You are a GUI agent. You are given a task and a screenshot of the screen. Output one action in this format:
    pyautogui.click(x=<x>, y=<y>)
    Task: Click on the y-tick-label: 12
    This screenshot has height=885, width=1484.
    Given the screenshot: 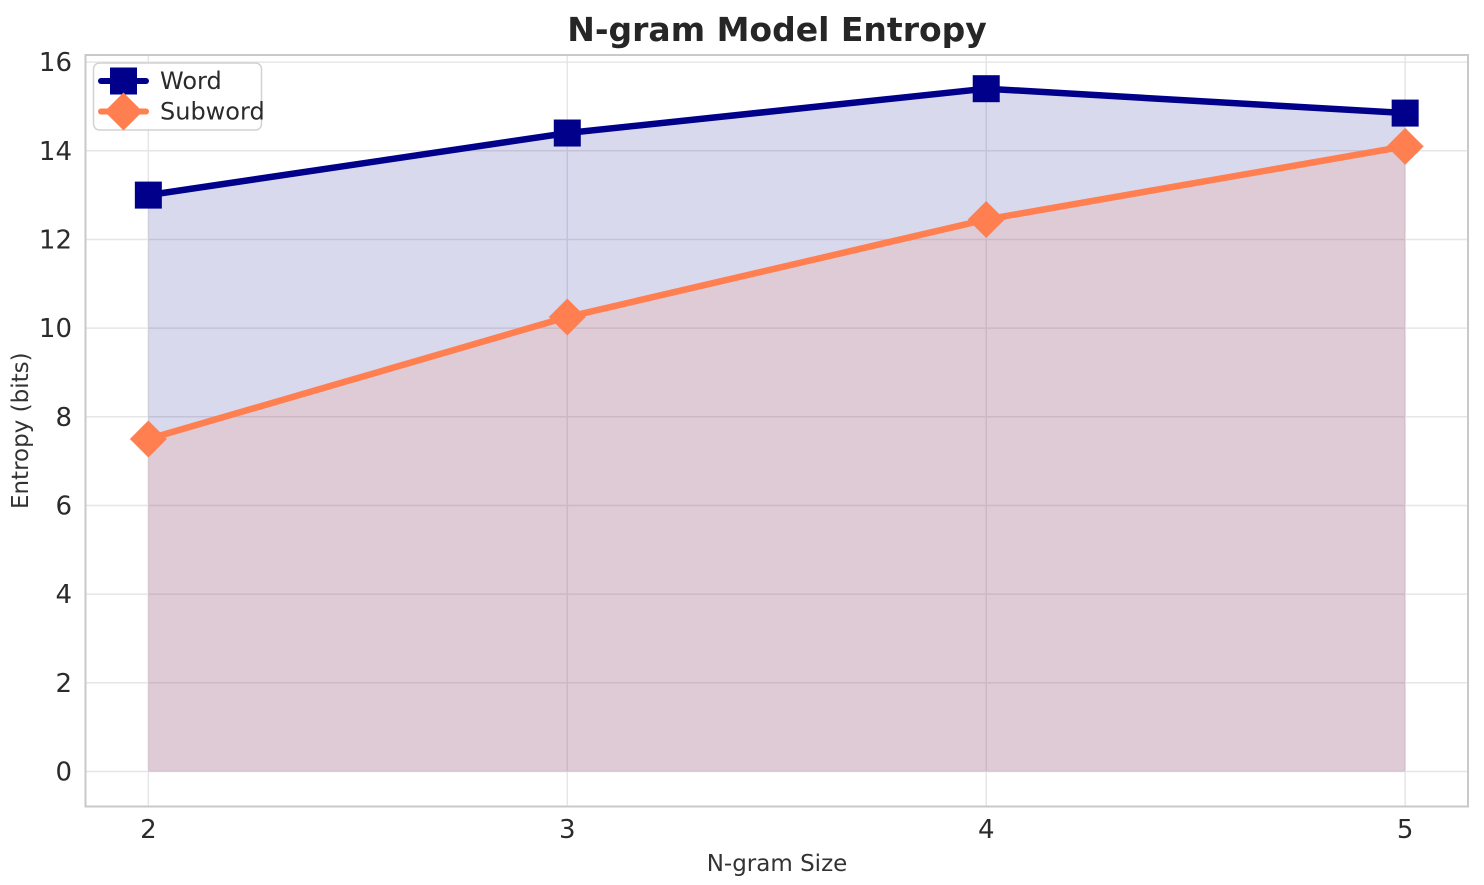 What is the action you would take?
    pyautogui.click(x=55, y=240)
    